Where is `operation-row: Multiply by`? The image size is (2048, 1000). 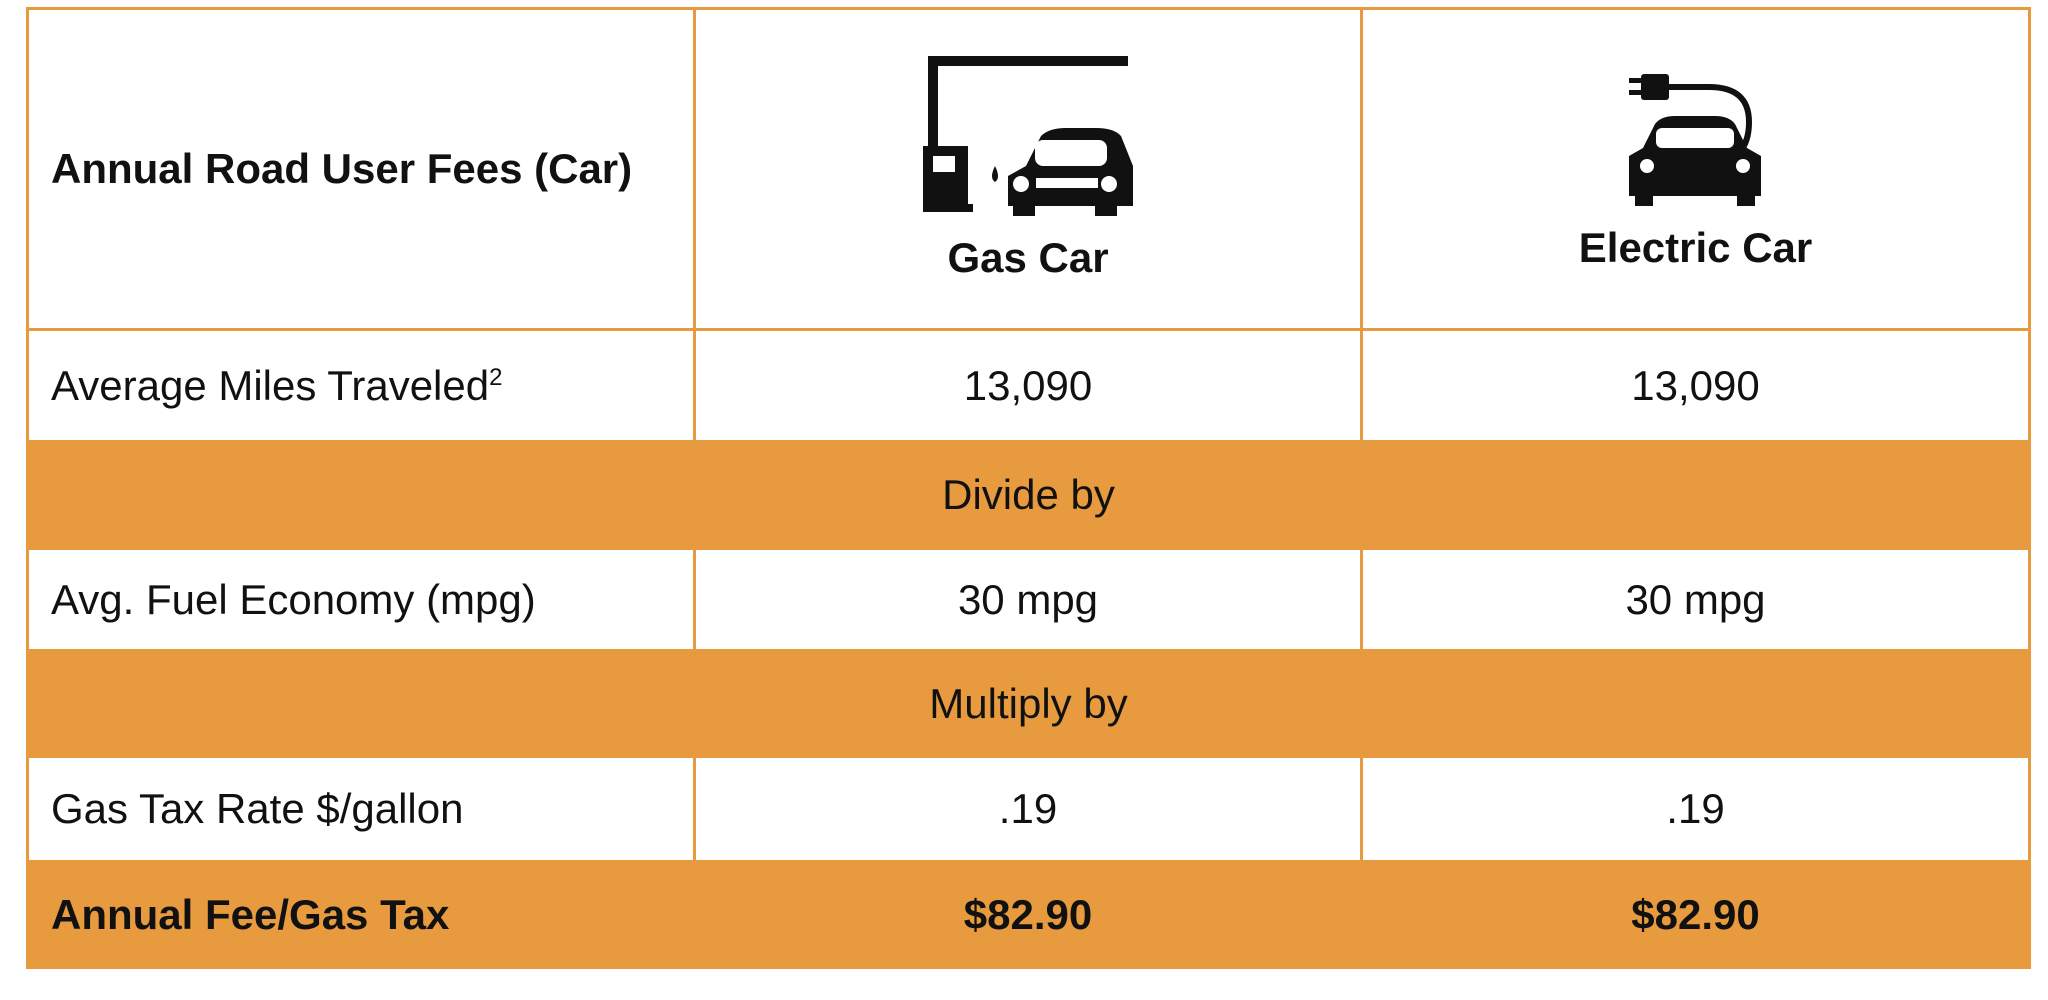
operation-row: Multiply by is located at coordinates (1028, 703).